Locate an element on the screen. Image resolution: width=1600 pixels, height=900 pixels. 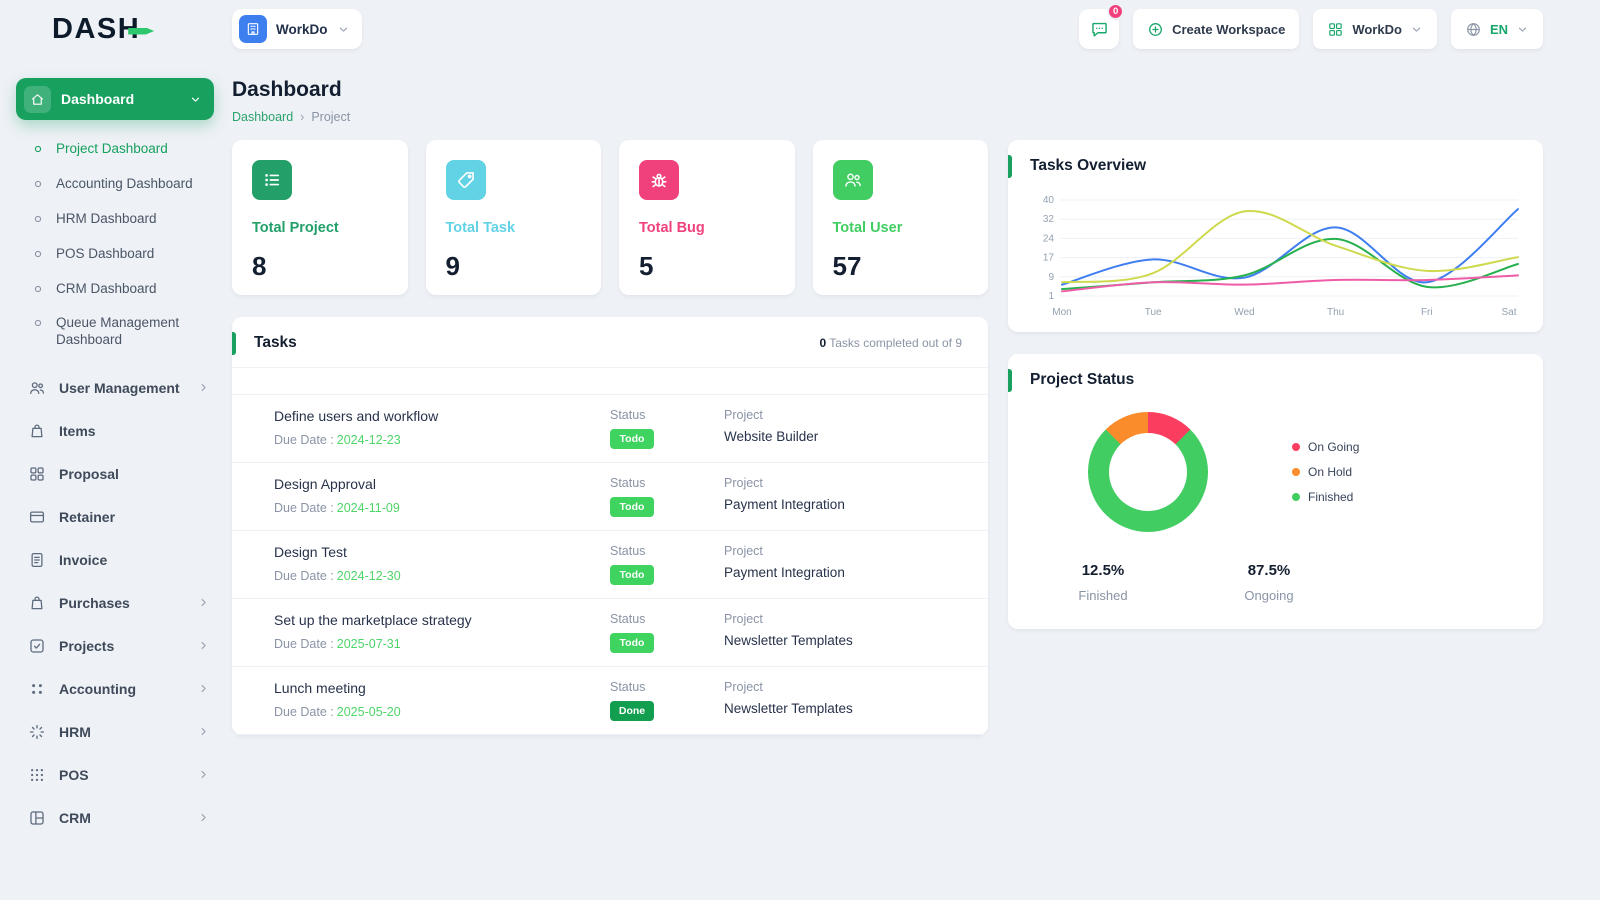
tasks-card-title: Tasks is located at coordinates (275, 342).